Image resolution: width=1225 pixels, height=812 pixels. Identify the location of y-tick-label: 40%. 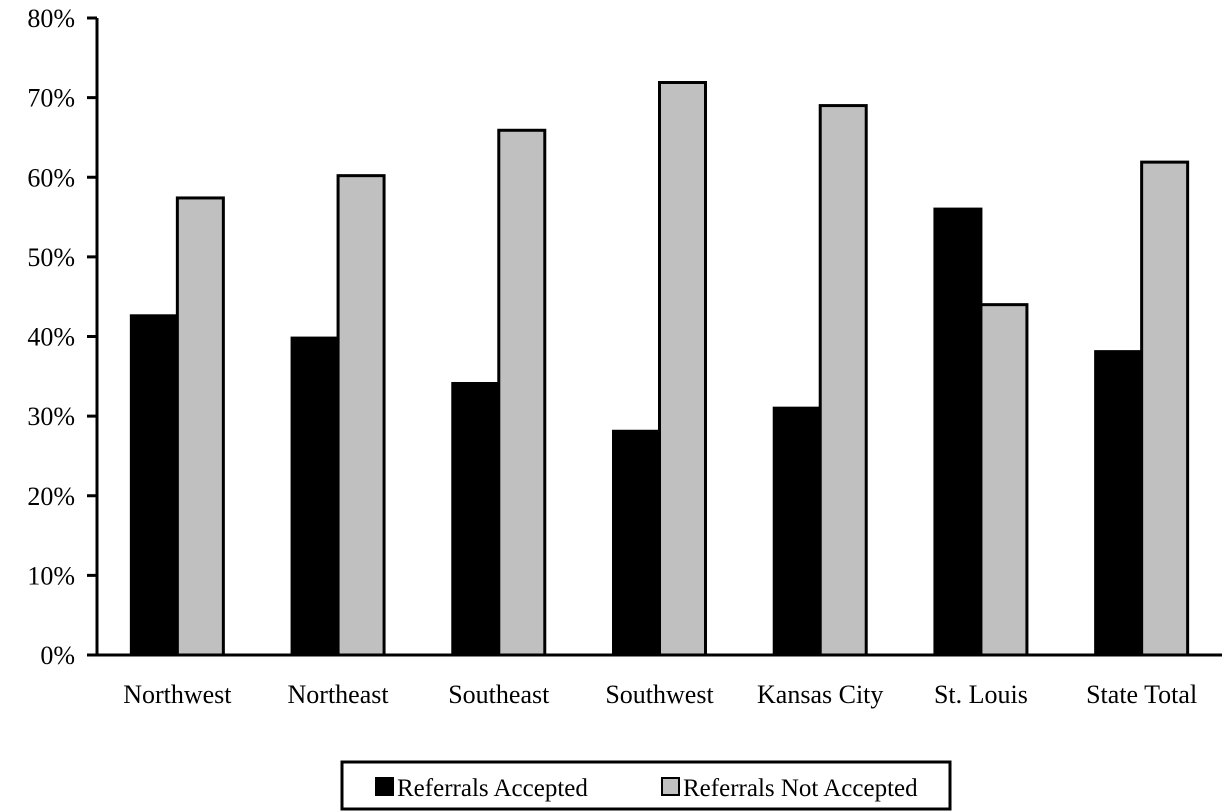
(51, 337).